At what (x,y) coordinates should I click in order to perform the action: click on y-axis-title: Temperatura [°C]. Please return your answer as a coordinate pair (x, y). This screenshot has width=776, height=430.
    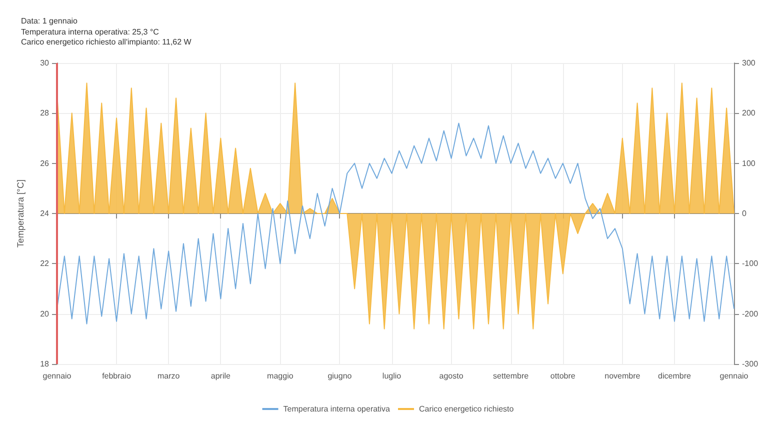
    Looking at the image, I should click on (21, 213).